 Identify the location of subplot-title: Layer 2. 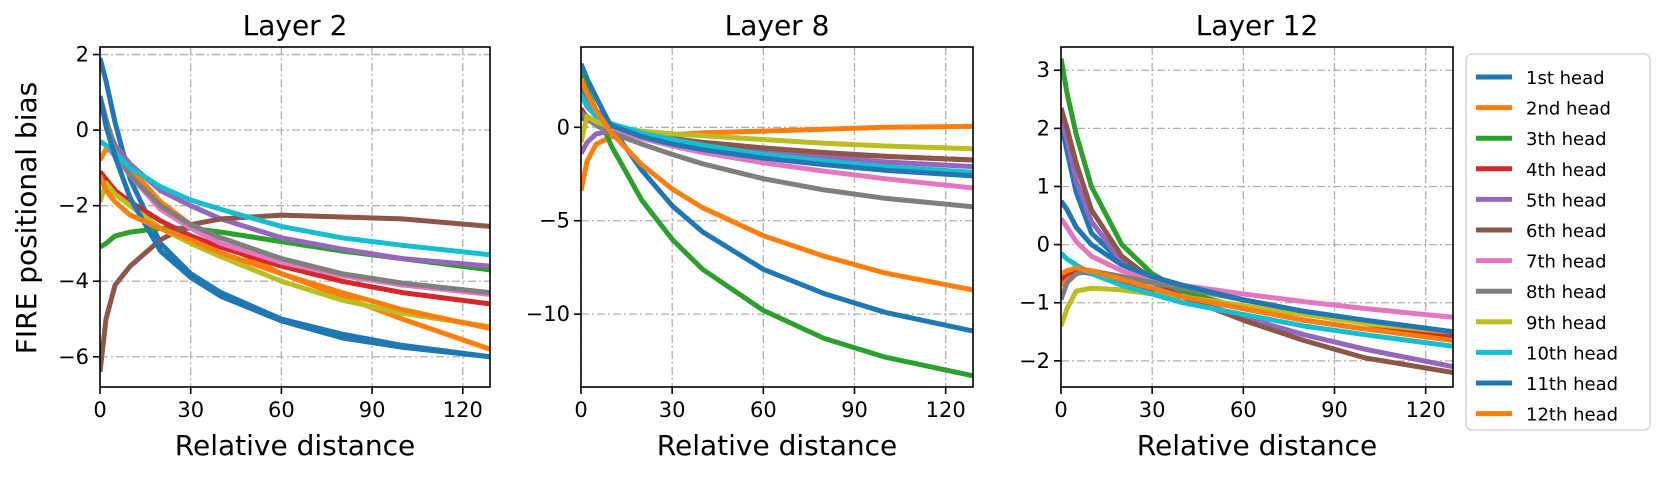
(295, 25).